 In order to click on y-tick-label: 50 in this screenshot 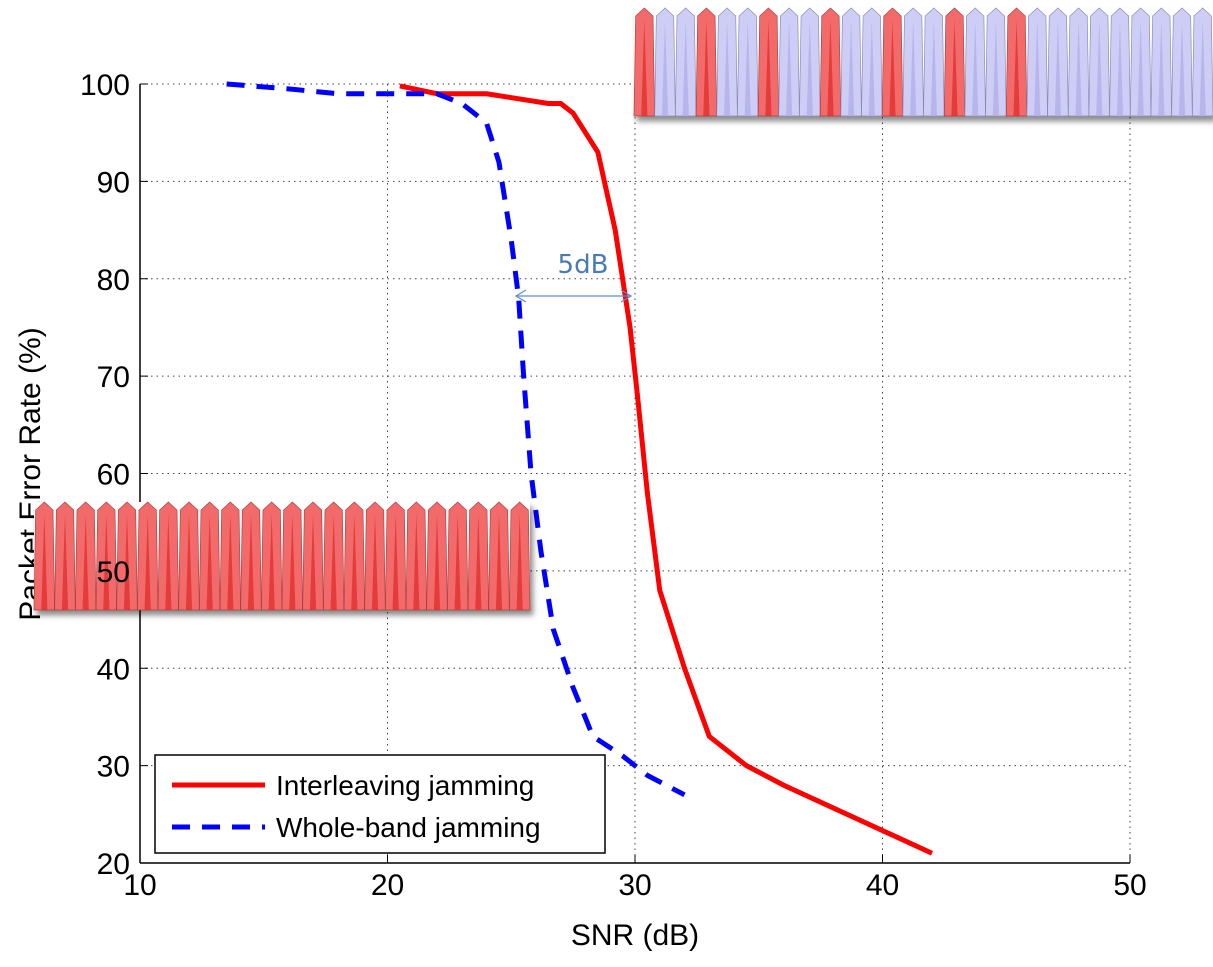, I will do `click(113, 572)`.